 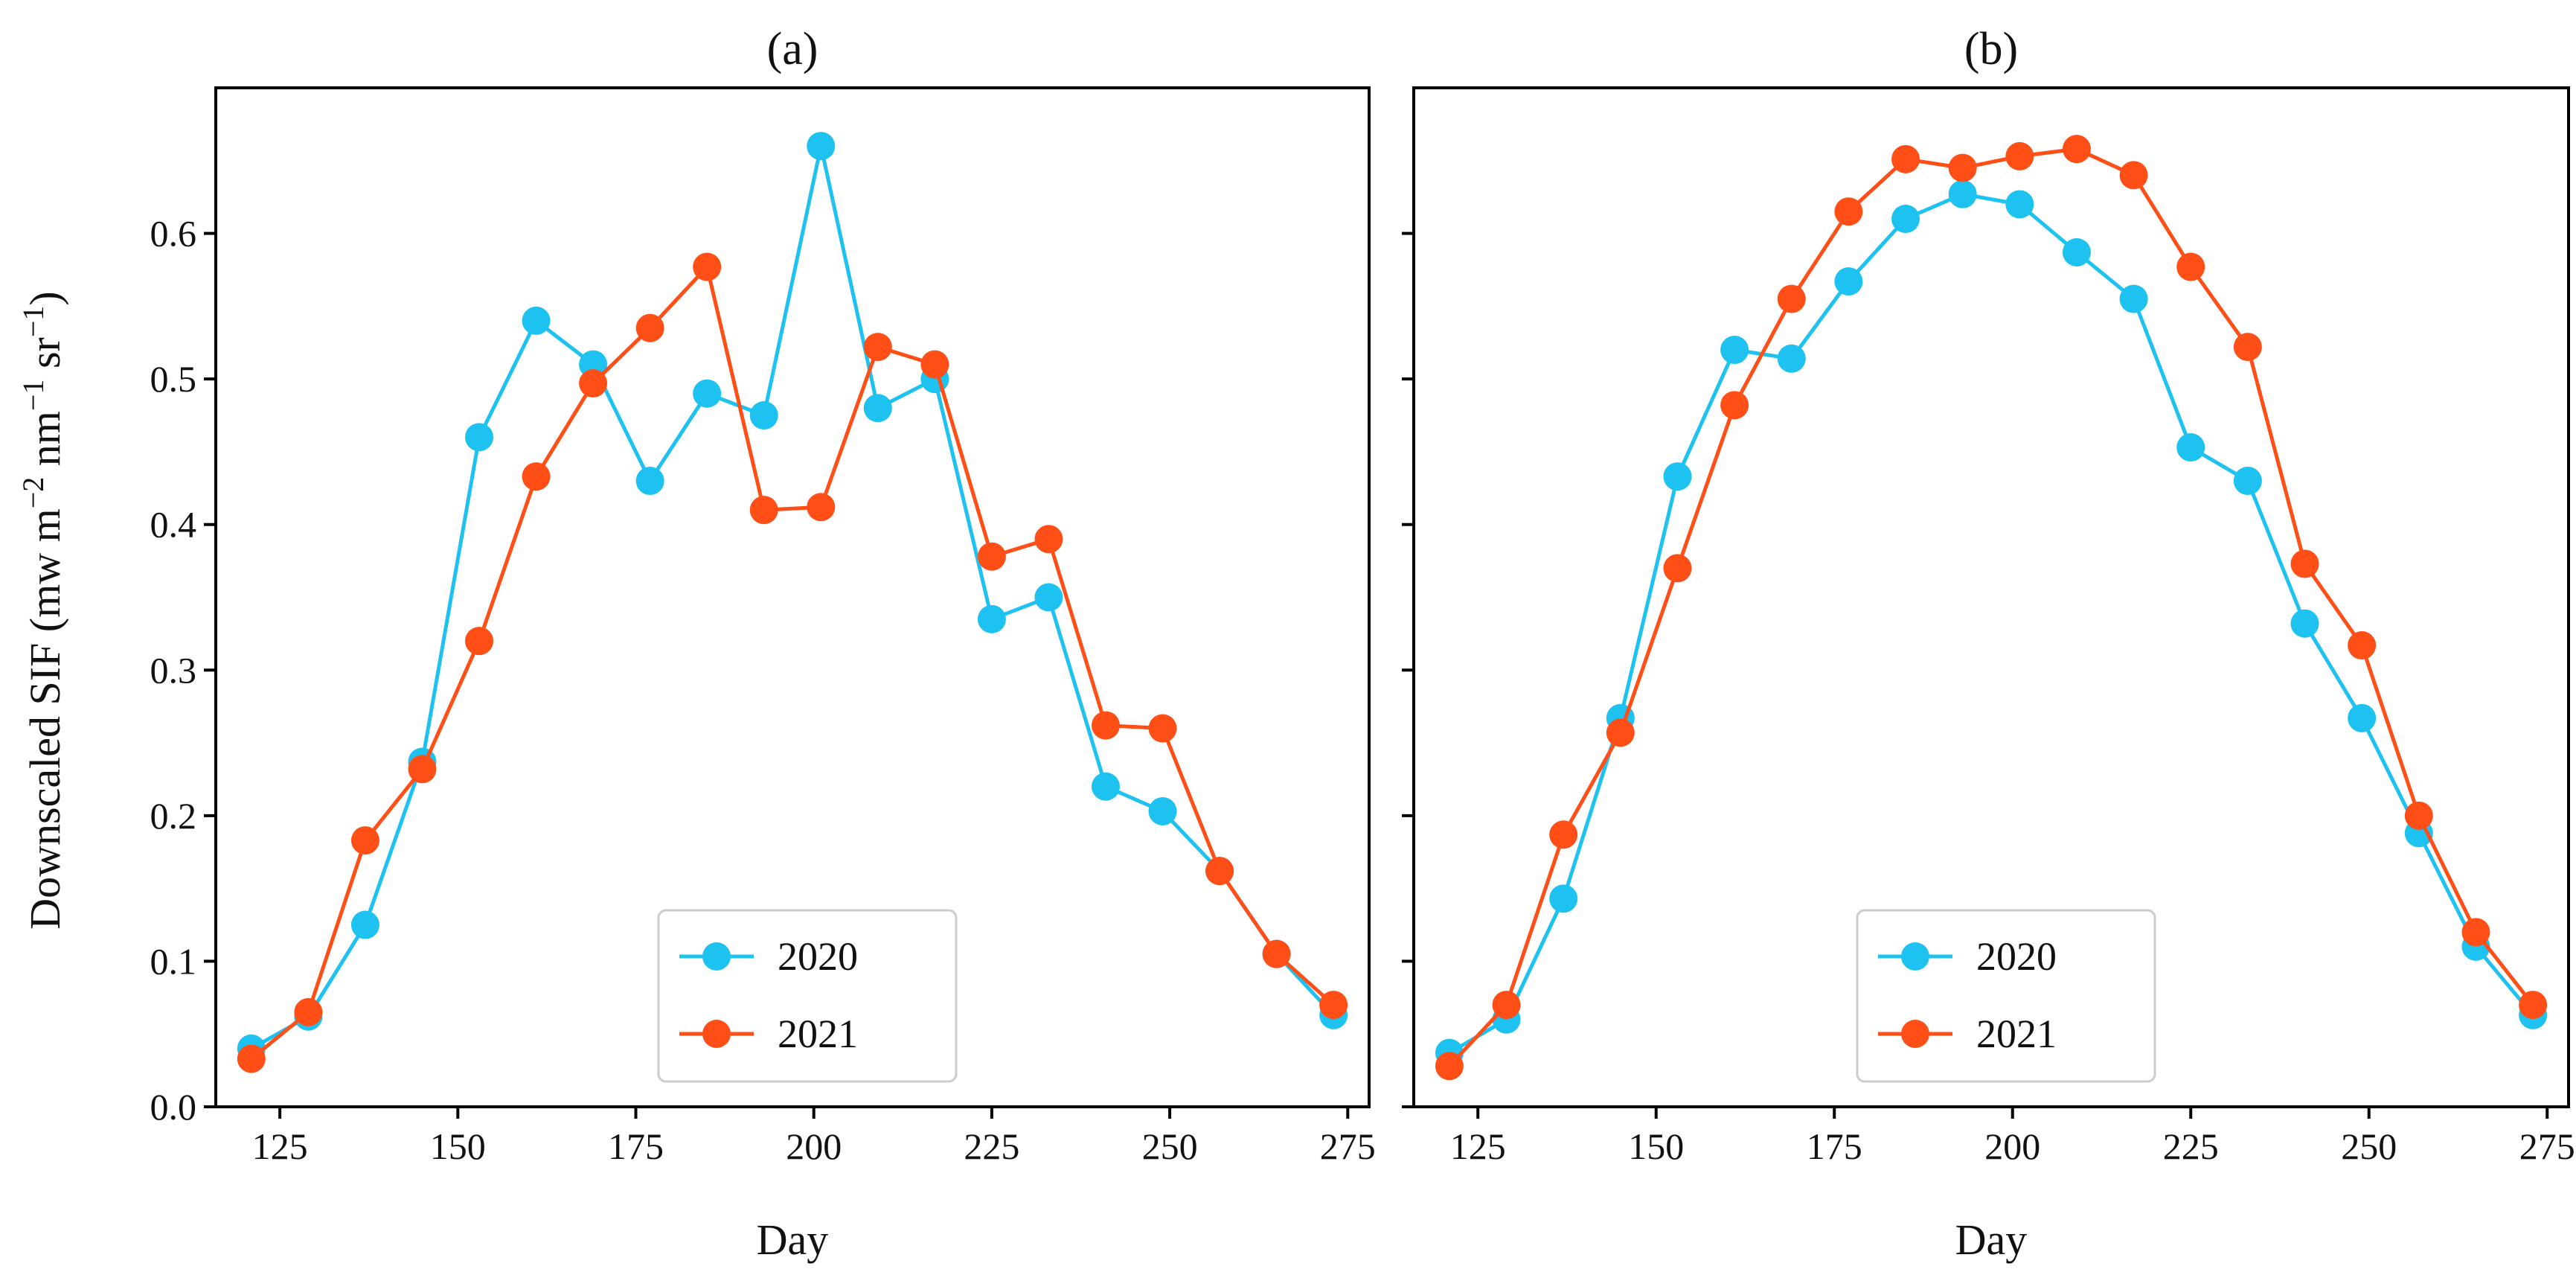 I want to click on y-tick-label: 0.6, so click(x=173, y=234).